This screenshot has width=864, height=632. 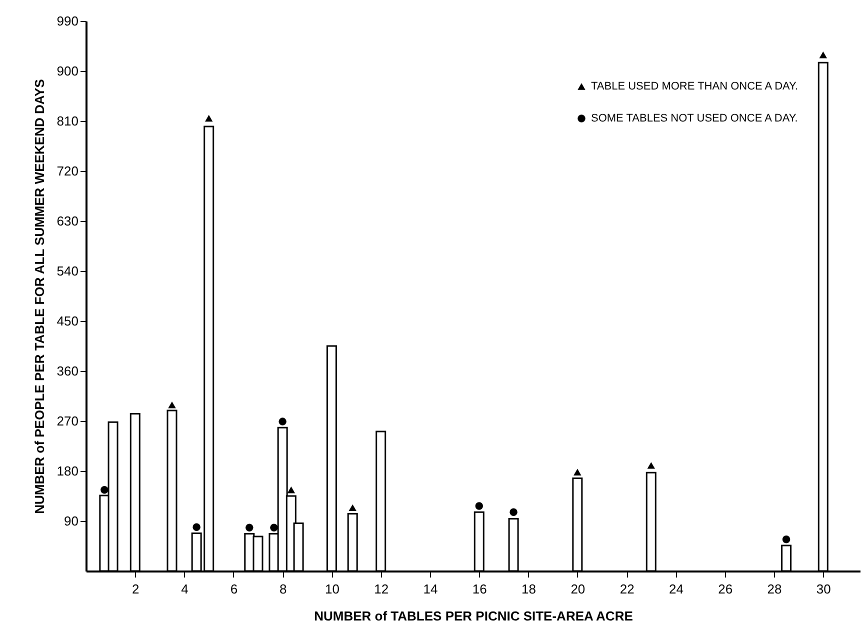 What do you see at coordinates (67, 71) in the screenshot?
I see `y-tick-label: 900` at bounding box center [67, 71].